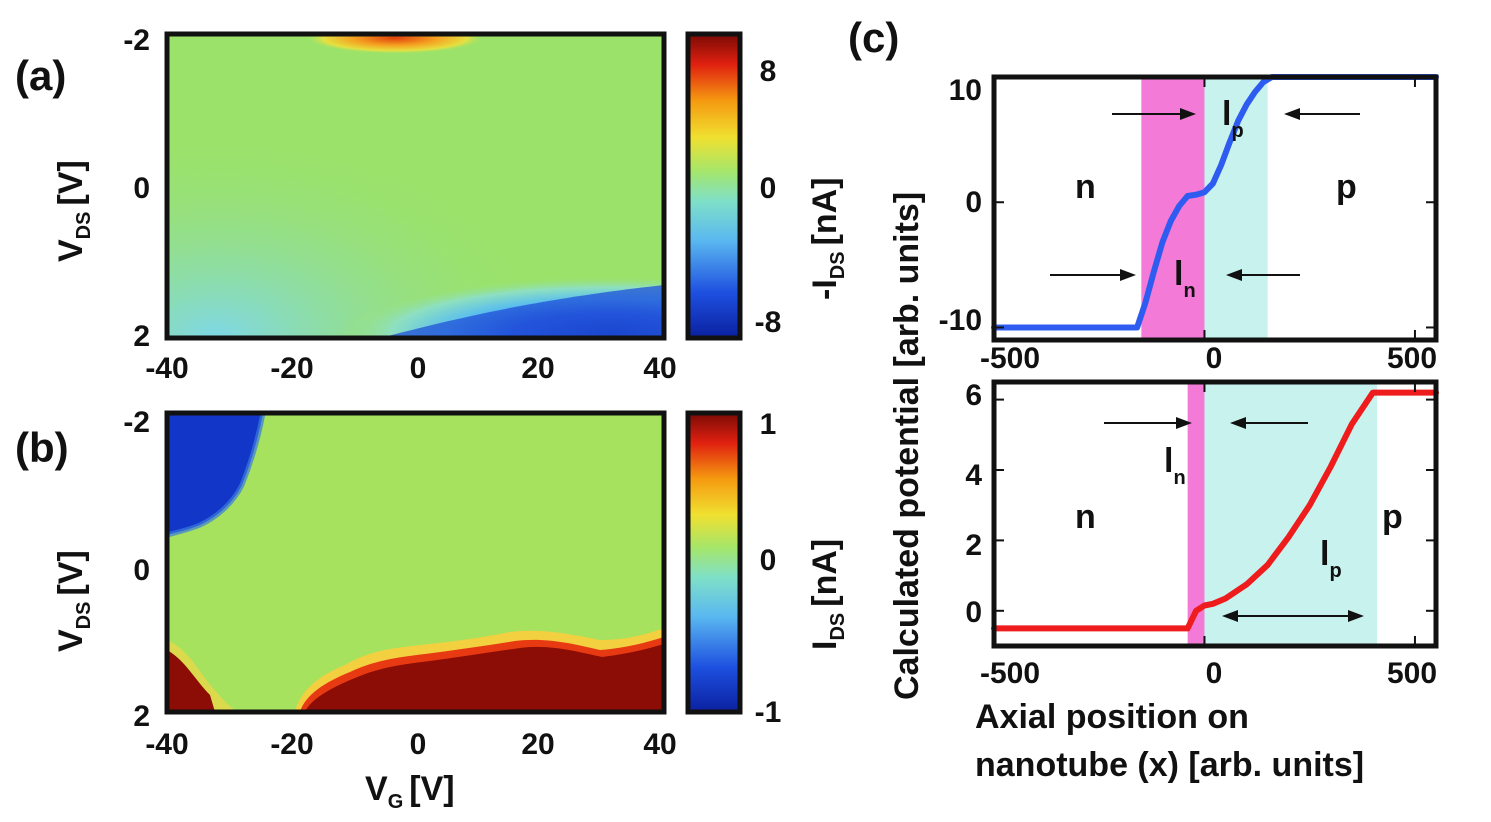 Image resolution: width=1491 pixels, height=822 pixels. What do you see at coordinates (1185, 278) in the screenshot?
I see `c-top-ln-label: ln` at bounding box center [1185, 278].